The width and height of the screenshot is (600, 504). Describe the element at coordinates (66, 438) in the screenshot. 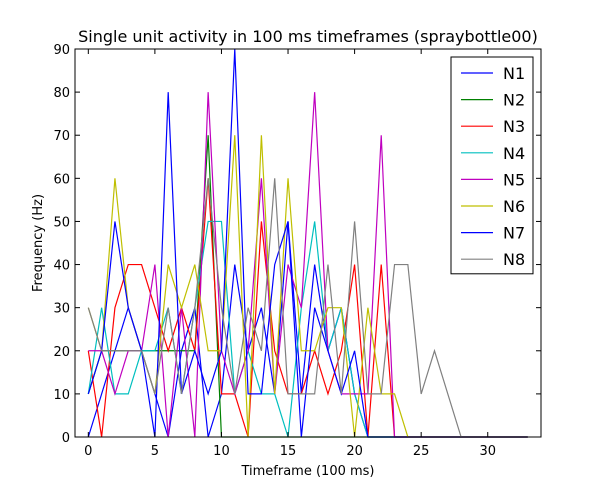

I see `y-tick-label: 0` at that location.